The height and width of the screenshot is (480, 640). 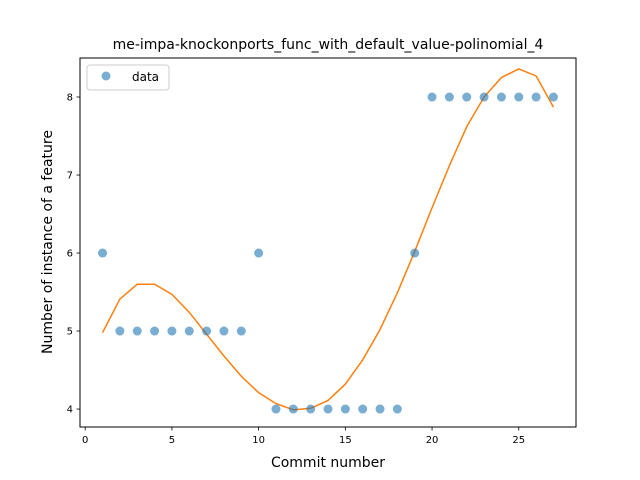 I want to click on y-tick-label: 6, so click(x=70, y=254).